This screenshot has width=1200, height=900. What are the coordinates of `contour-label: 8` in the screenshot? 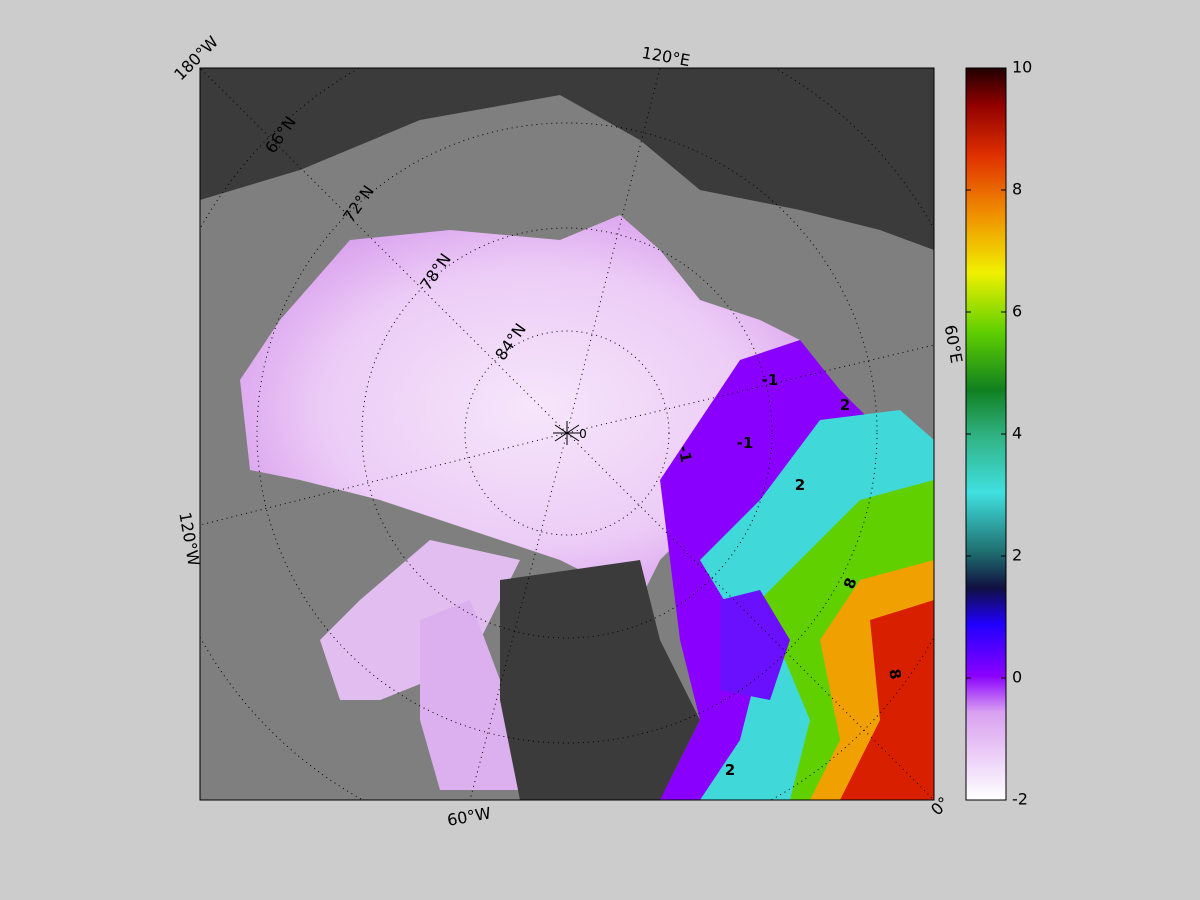 It's located at (895, 673).